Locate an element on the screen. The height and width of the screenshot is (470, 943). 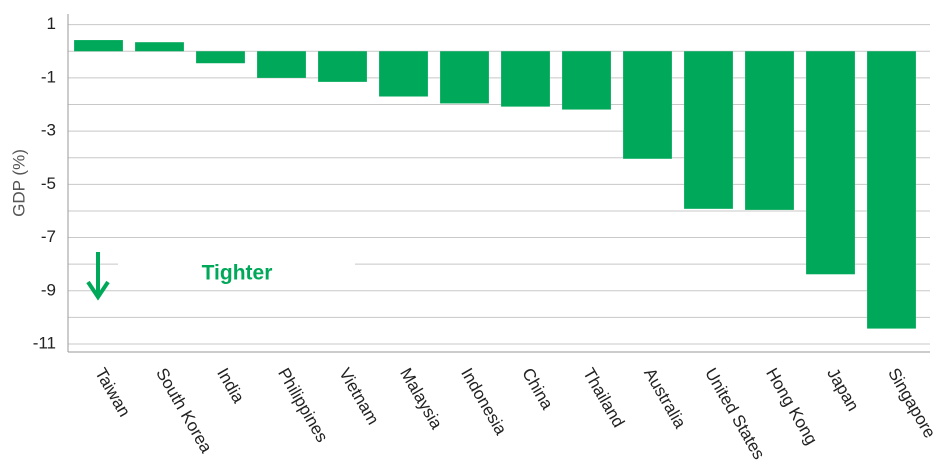
annotation-box is located at coordinates (236, 276).